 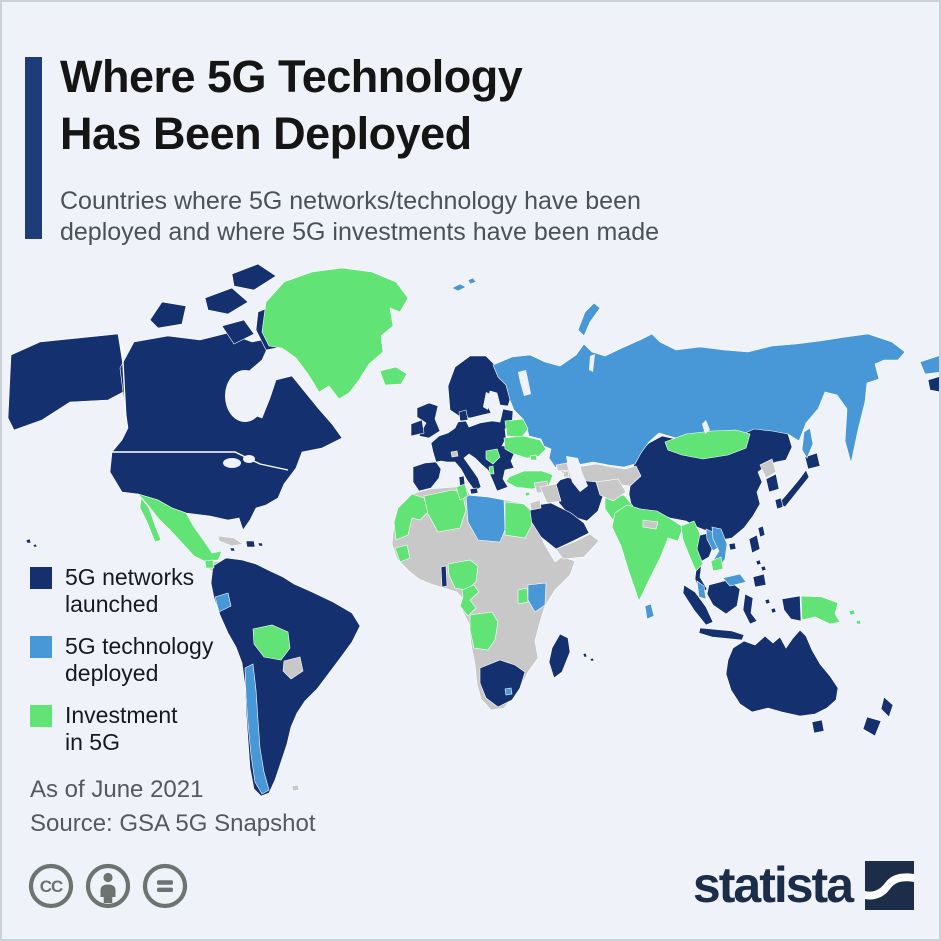 I want to click on legend-swatch-investment, so click(x=41, y=716).